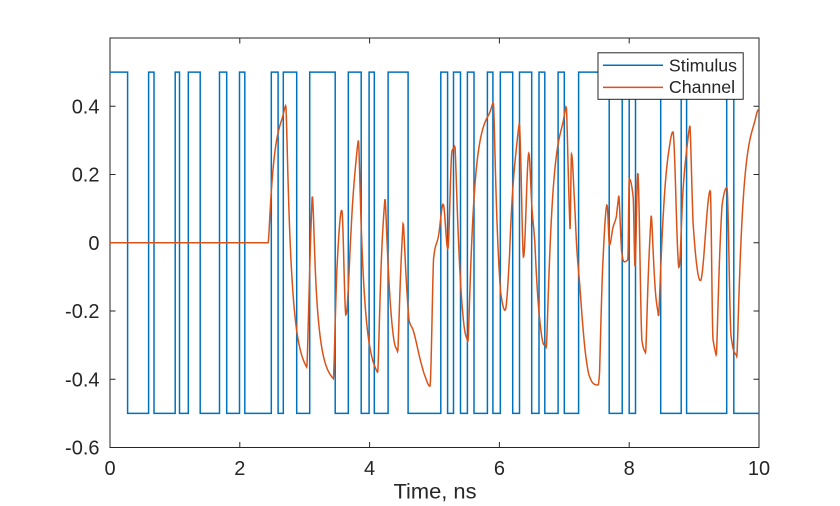 The width and height of the screenshot is (840, 506). I want to click on svg-text: 10, so click(759, 469).